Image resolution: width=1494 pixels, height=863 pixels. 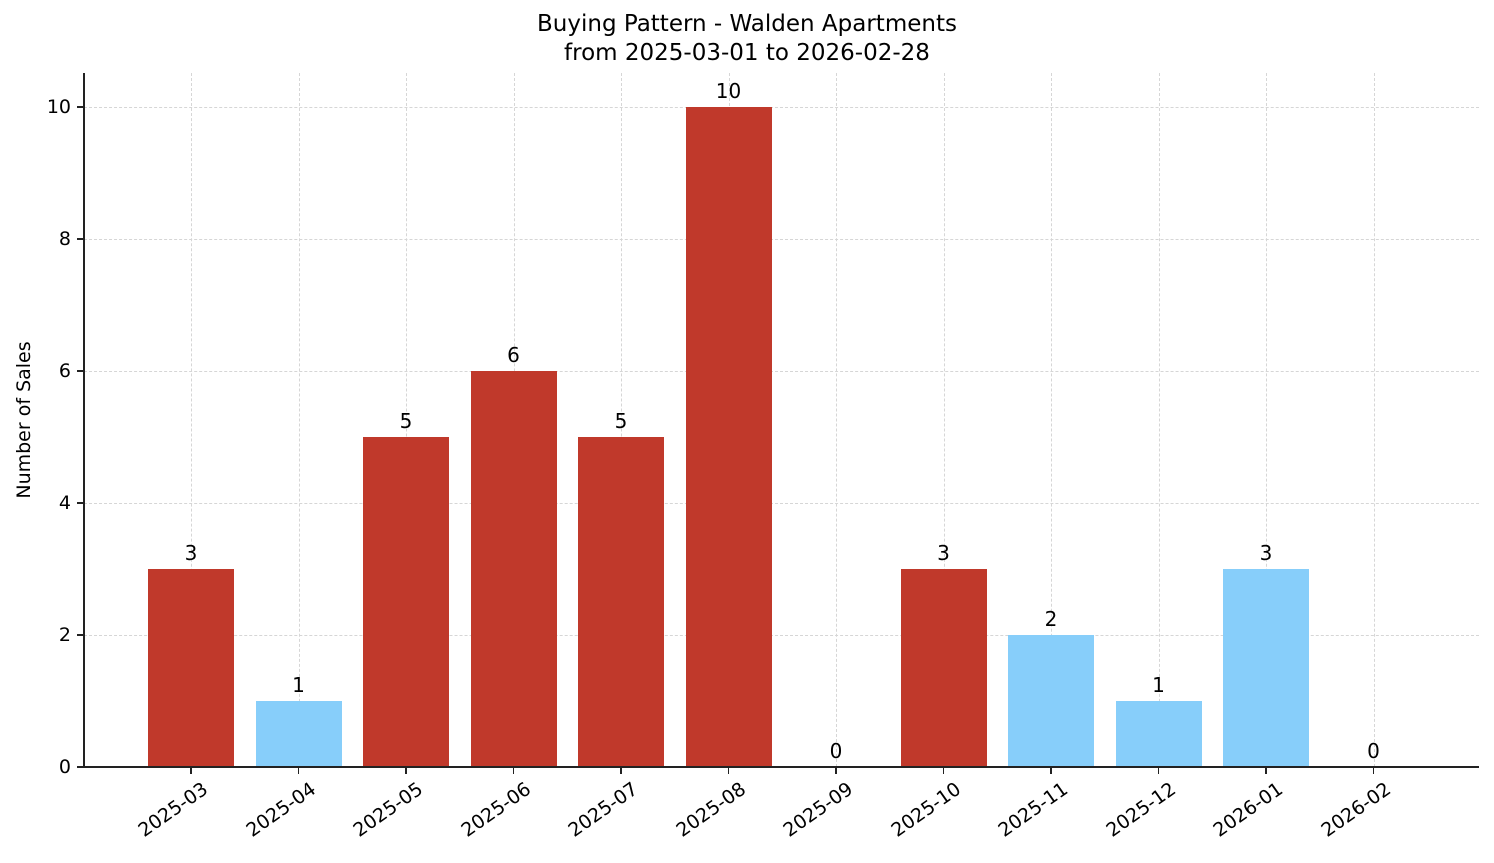 What do you see at coordinates (925, 810) in the screenshot?
I see `x-tick-label: 2025-10` at bounding box center [925, 810].